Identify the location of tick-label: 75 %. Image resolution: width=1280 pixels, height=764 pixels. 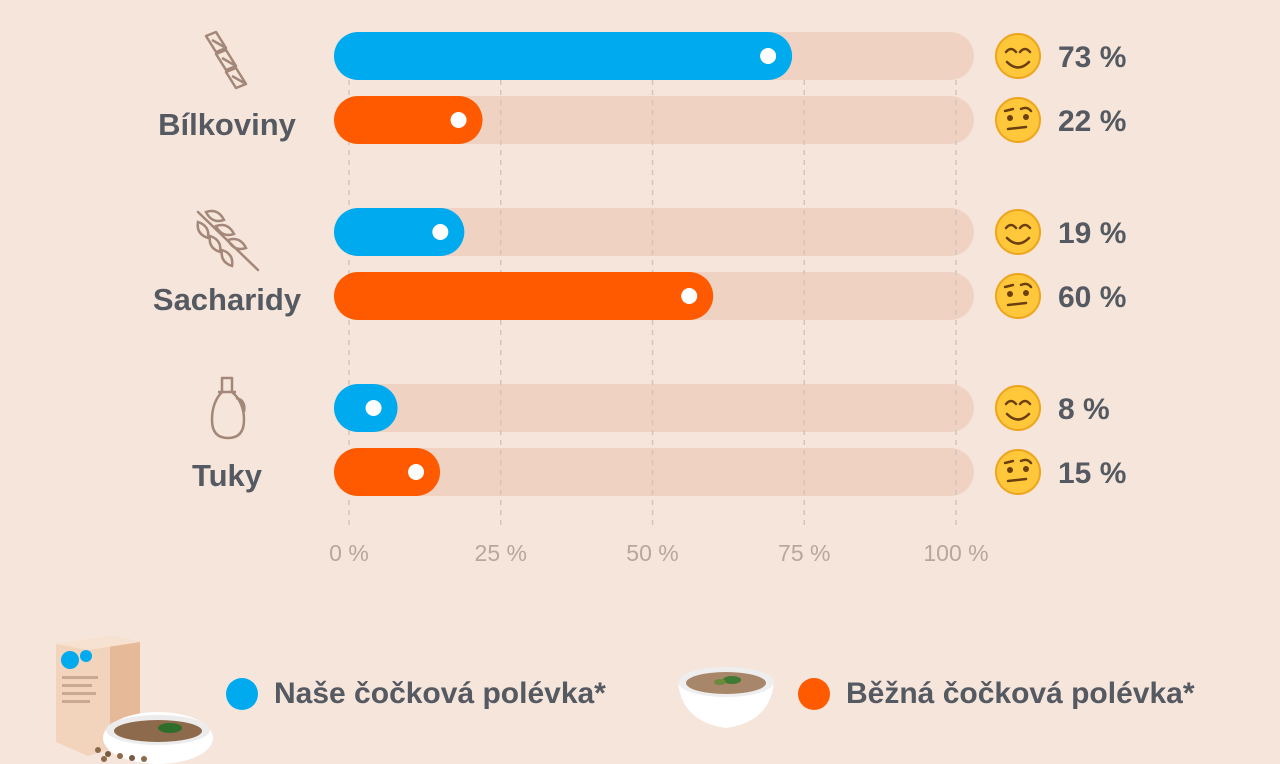
(804, 553).